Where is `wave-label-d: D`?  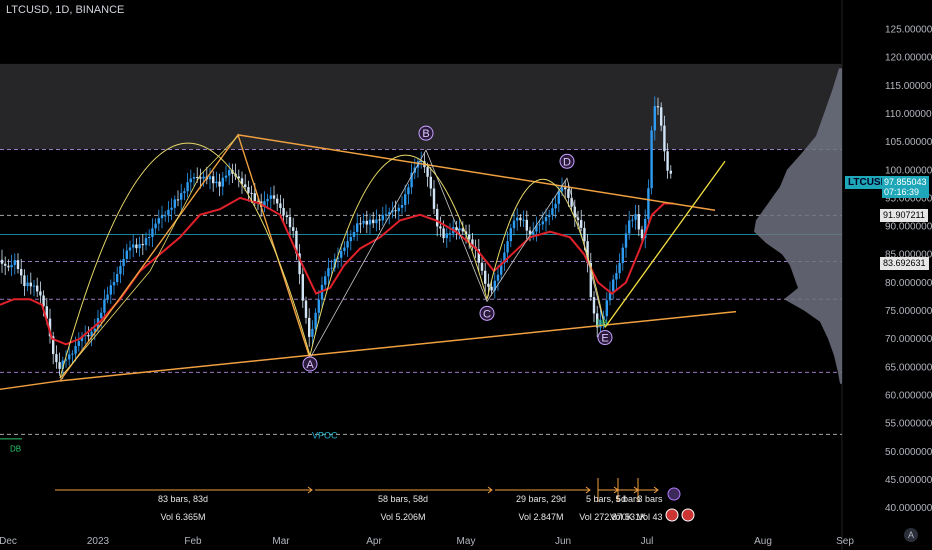 wave-label-d: D is located at coordinates (567, 162).